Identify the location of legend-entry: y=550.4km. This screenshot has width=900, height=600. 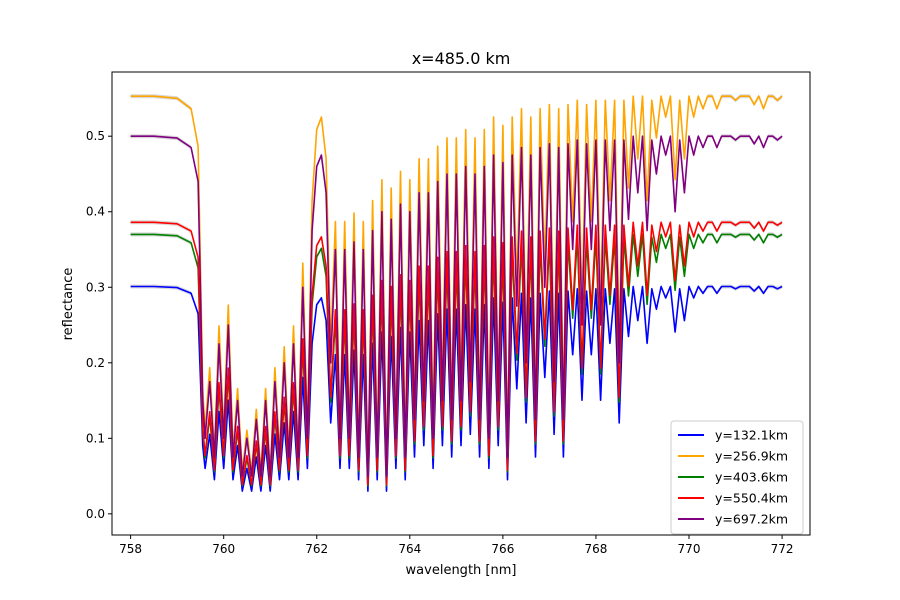
(751, 498).